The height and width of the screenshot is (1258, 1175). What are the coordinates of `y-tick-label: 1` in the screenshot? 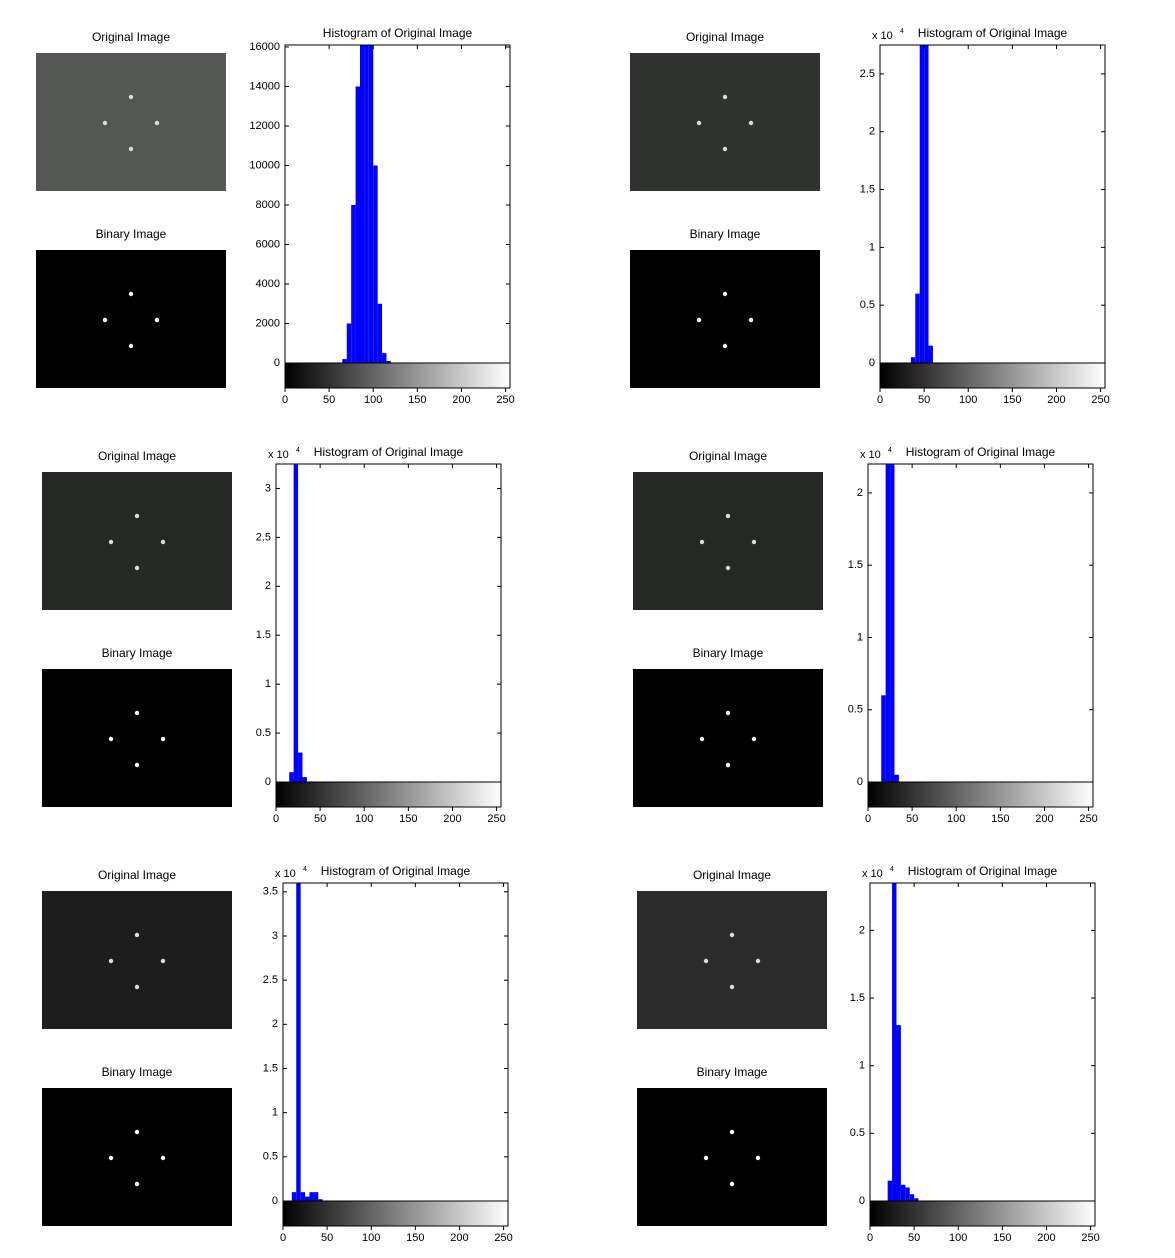 It's located at (275, 1113).